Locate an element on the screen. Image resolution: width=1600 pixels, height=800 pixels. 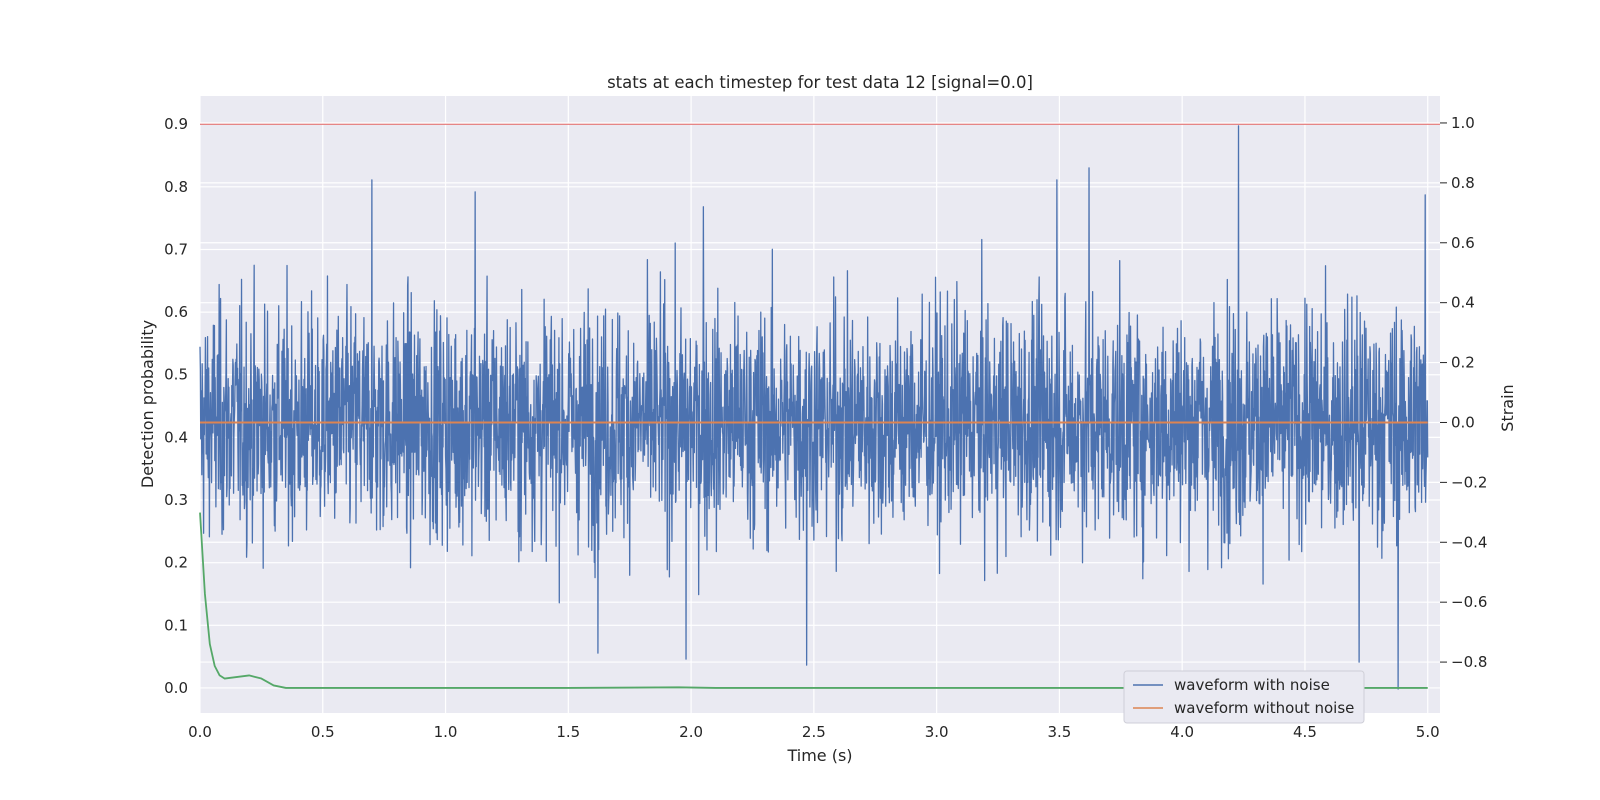
y-tick-label: 0.4 is located at coordinates (176, 437).